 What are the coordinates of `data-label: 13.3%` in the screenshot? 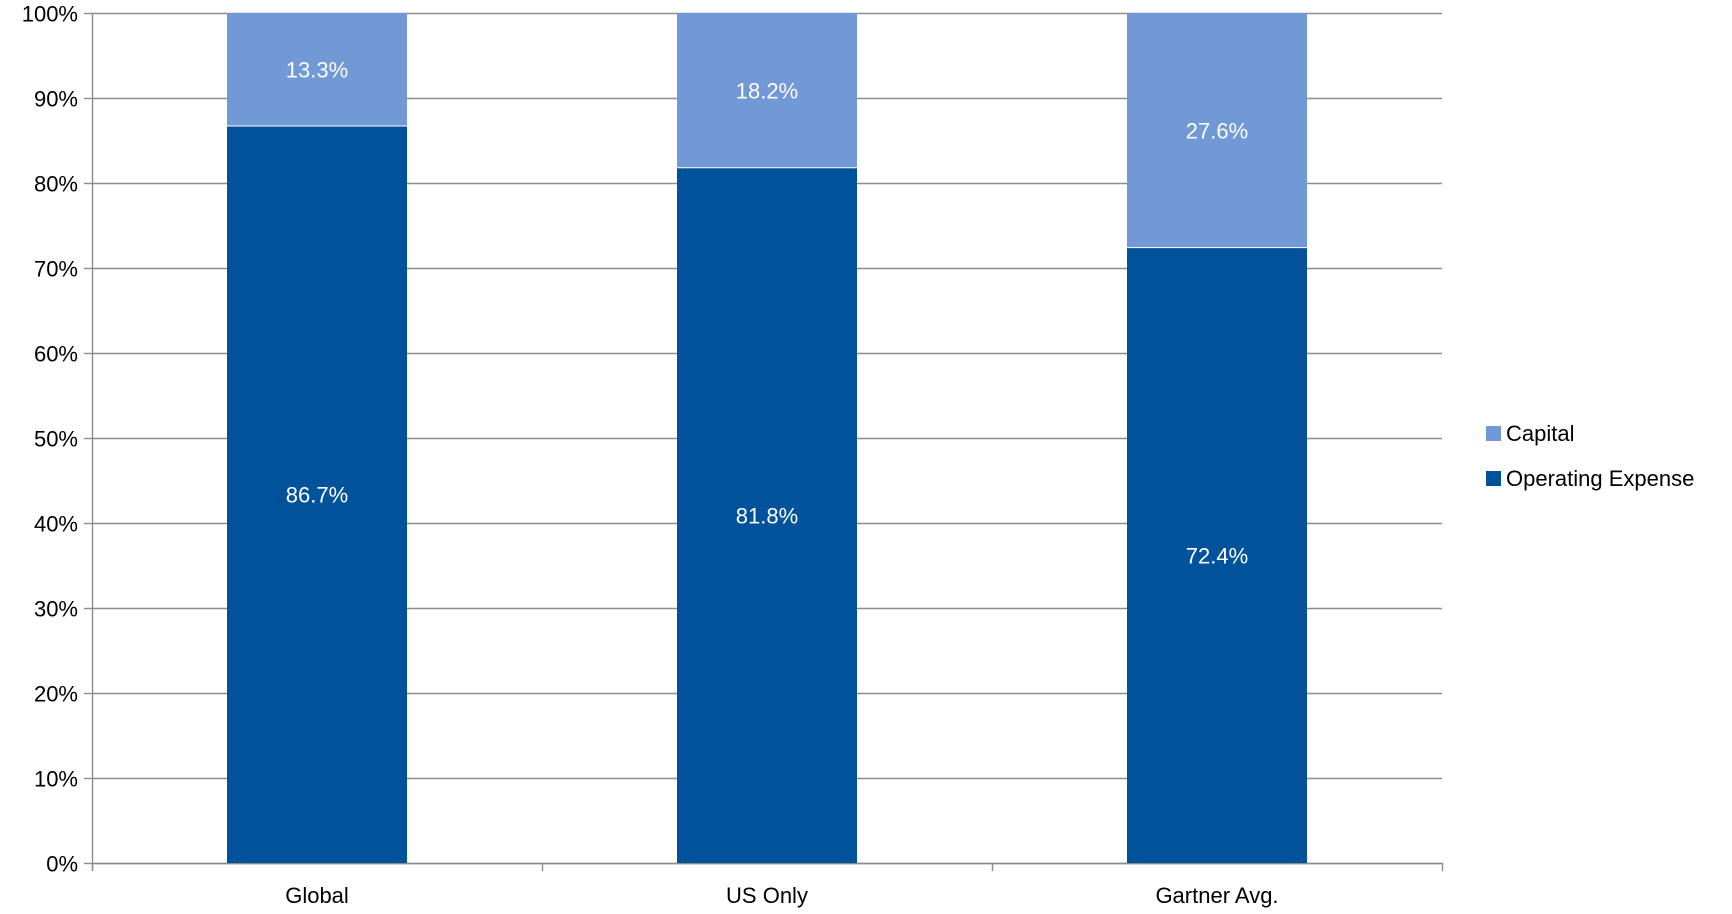 It's located at (317, 70).